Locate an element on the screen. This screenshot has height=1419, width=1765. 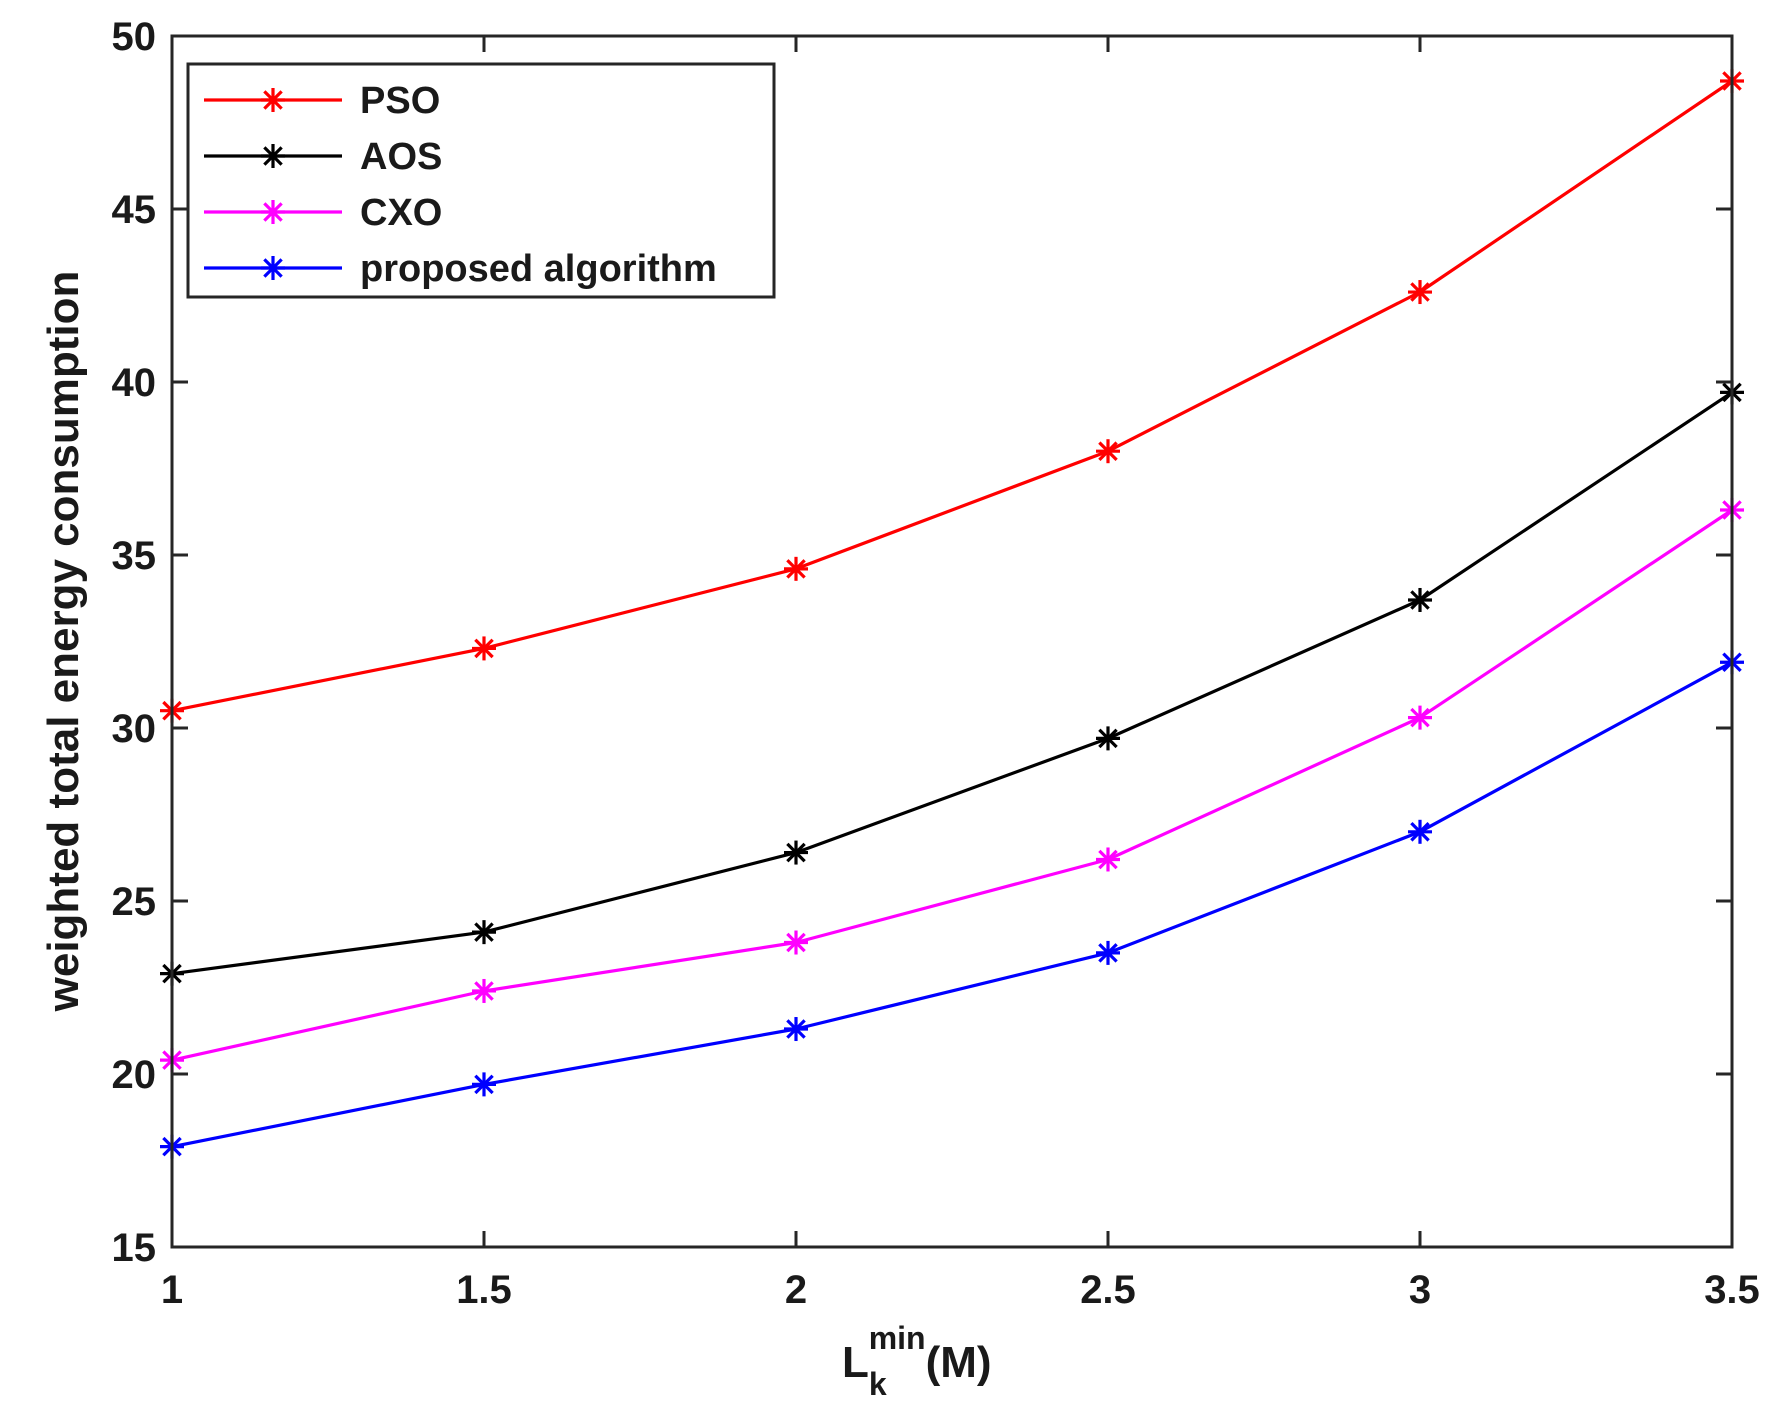
x-axis-label: Lk min(M) is located at coordinates (917, 1361).